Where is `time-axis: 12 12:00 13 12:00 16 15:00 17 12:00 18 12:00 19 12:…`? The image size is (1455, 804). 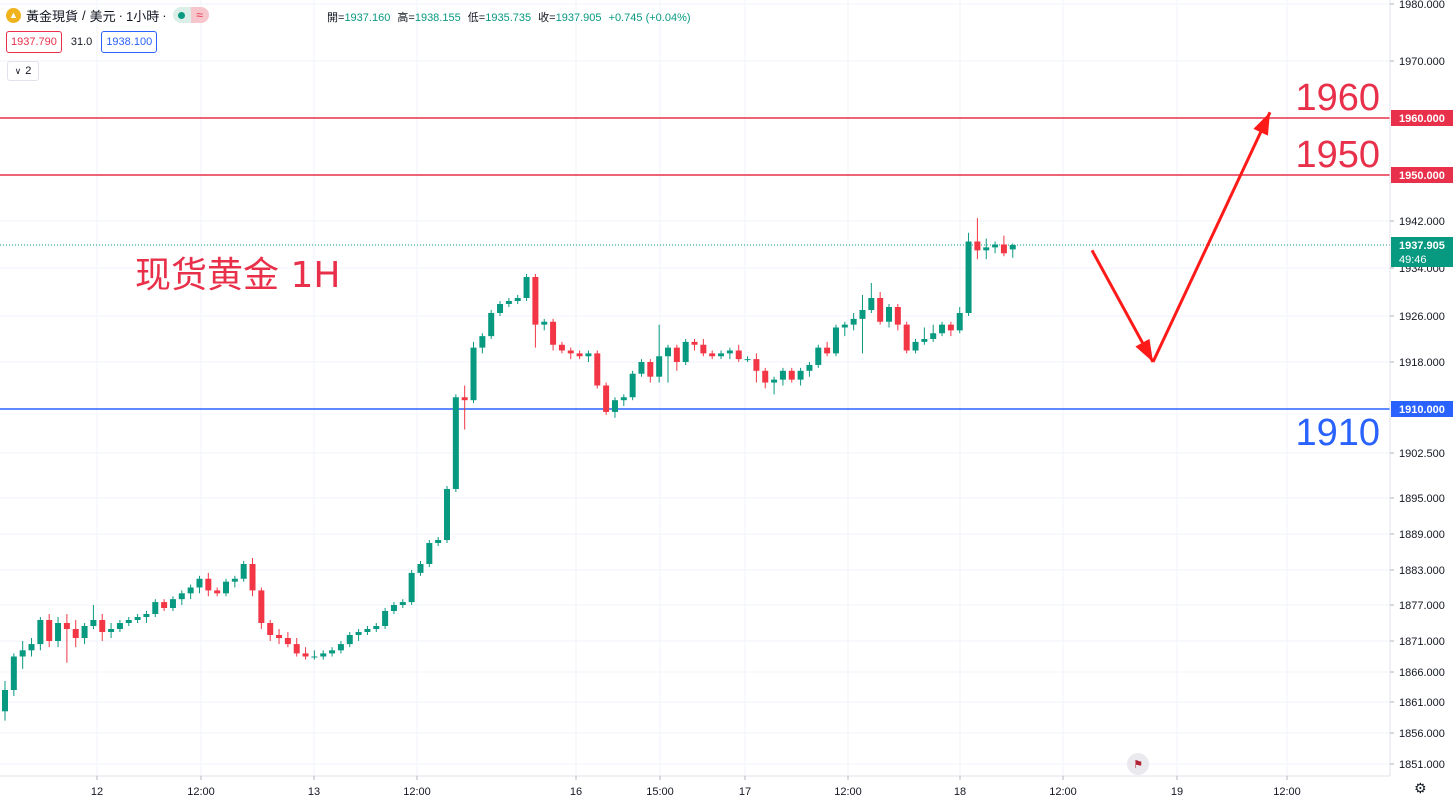
time-axis: 12 12:00 13 12:00 16 15:00 17 12:00 18 12:00 19 12:… is located at coordinates (695, 786).